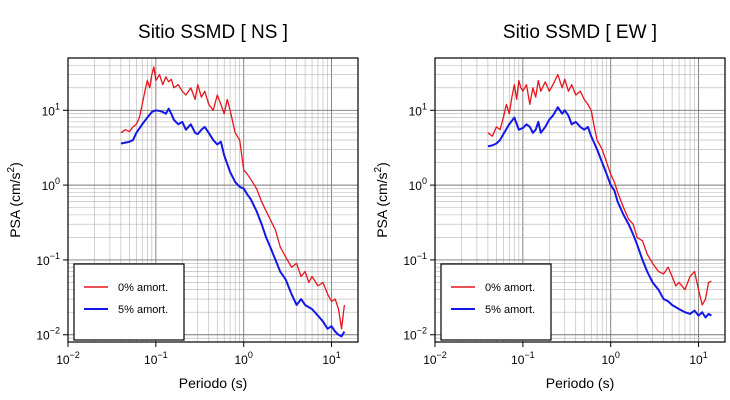 The height and width of the screenshot is (400, 730). Describe the element at coordinates (213, 32) in the screenshot. I see `chart-title: Sitio SSMD [ NS ]` at that location.